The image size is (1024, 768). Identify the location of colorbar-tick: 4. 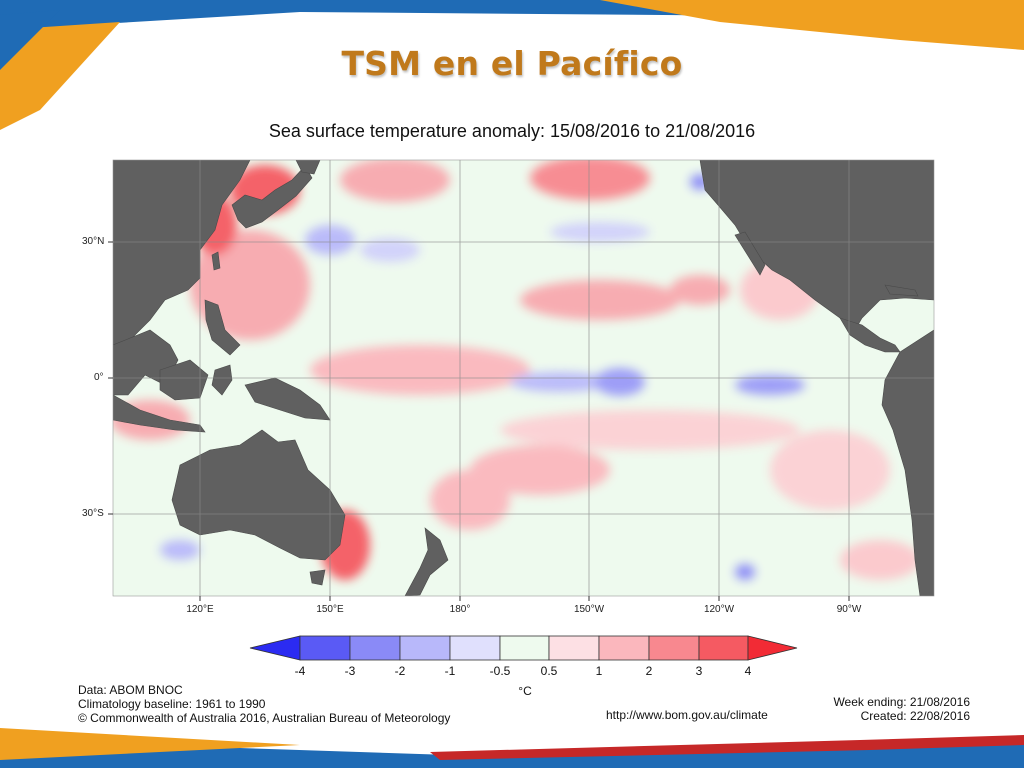
(748, 671).